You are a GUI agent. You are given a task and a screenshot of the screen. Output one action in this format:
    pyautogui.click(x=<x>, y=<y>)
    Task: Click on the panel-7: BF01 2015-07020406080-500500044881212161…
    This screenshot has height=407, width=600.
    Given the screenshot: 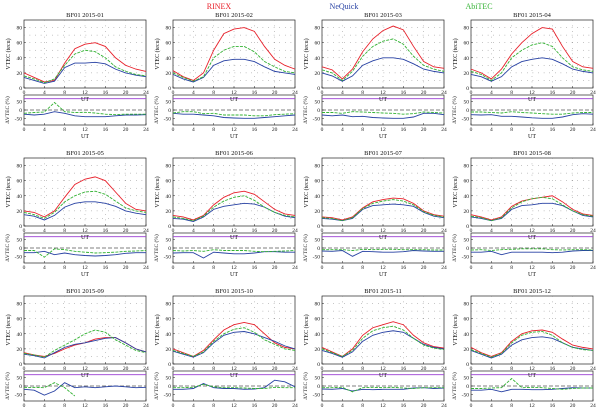 What is the action you would take?
    pyautogui.click(x=374, y=214)
    